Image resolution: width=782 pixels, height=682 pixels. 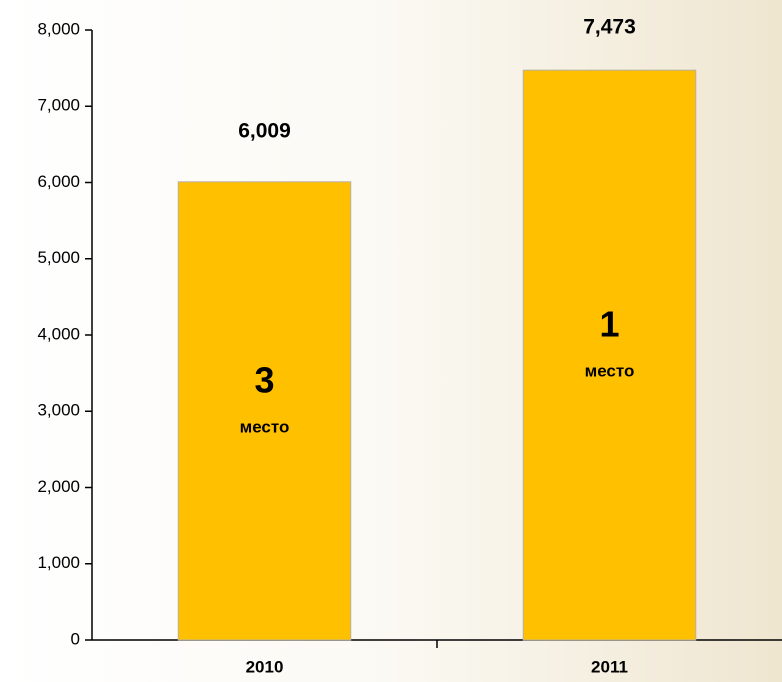 I want to click on rank-number: 3, so click(x=264, y=379).